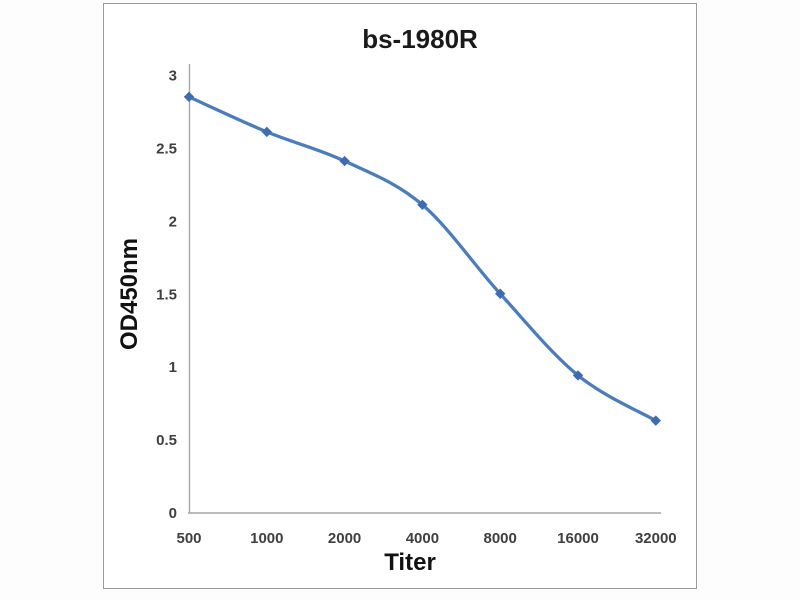 The image size is (800, 600). I want to click on y-tick-label: 1, so click(173, 367).